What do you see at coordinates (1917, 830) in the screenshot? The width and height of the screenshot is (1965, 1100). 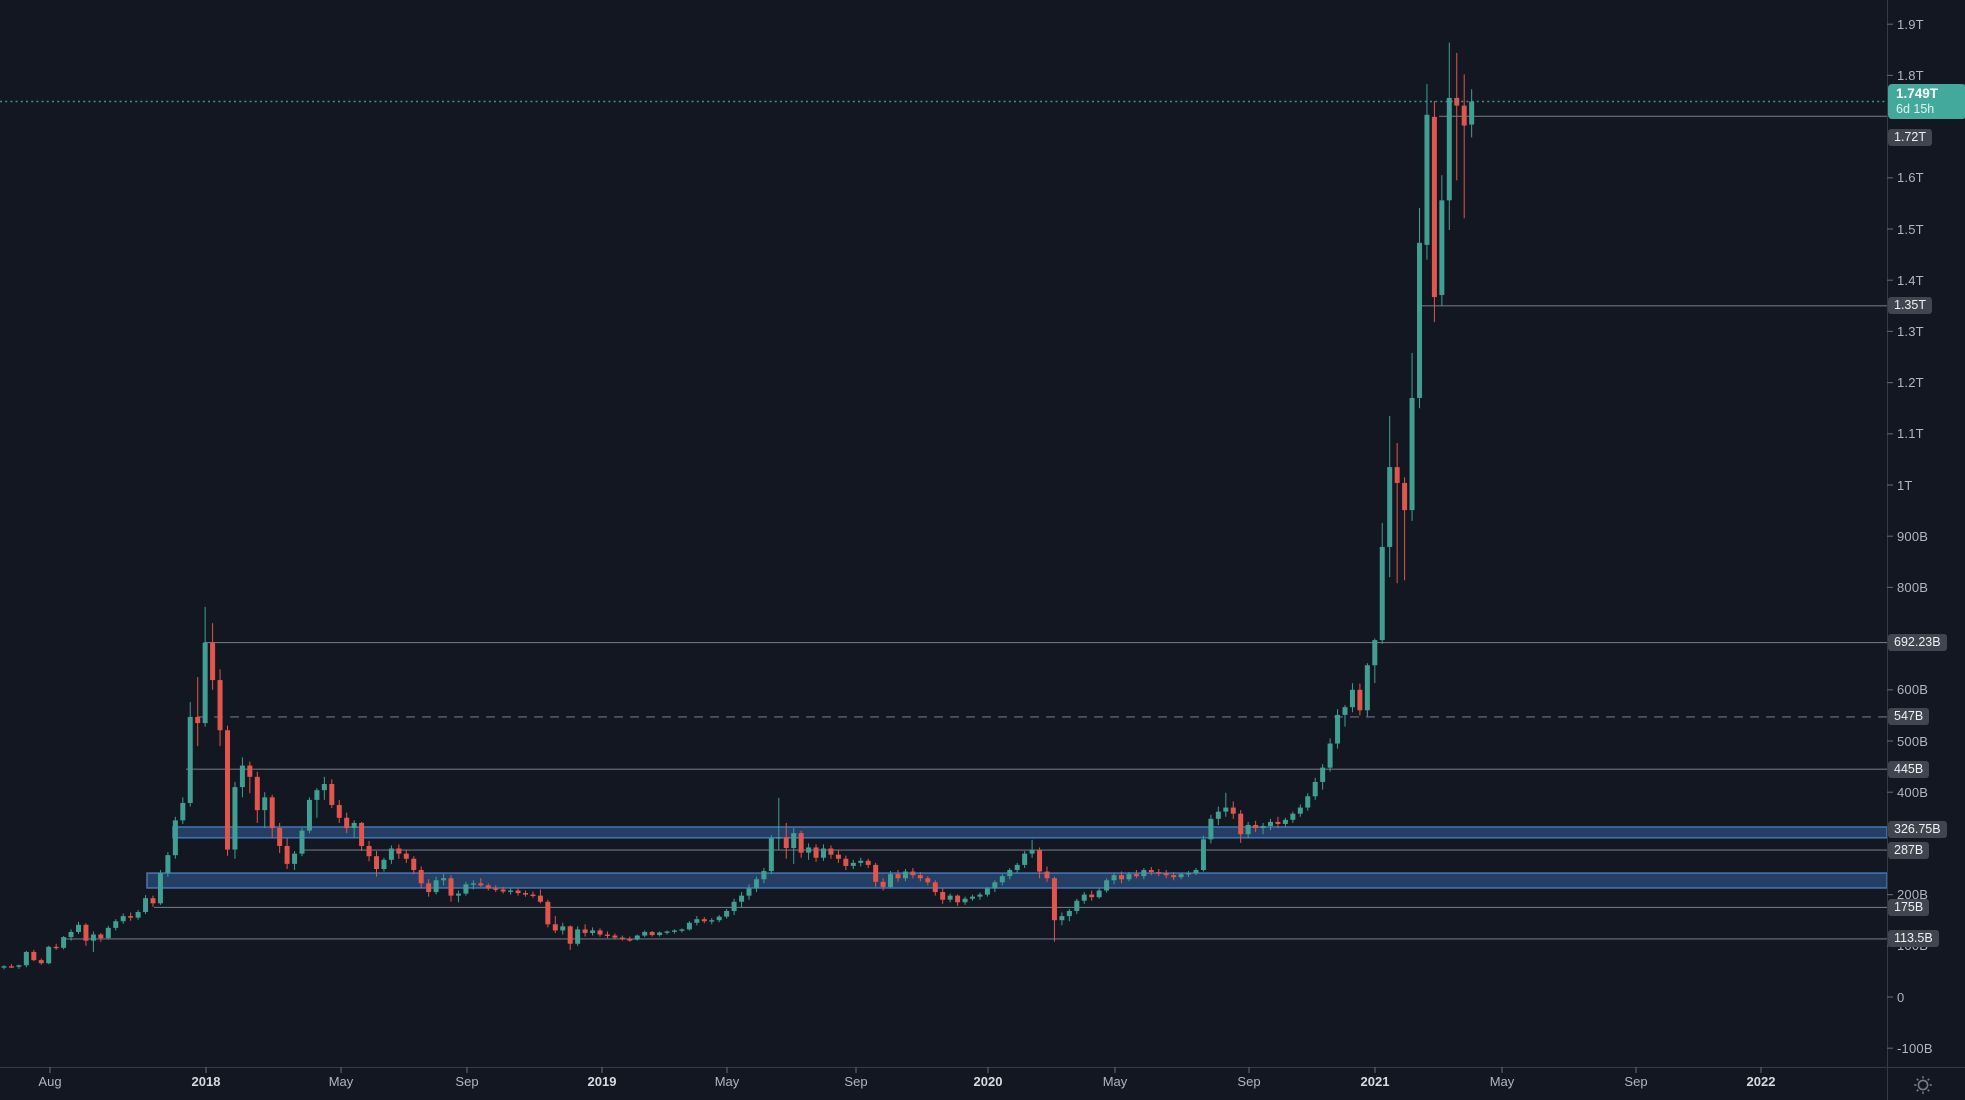 I see `price-level-badge: 326.75B` at bounding box center [1917, 830].